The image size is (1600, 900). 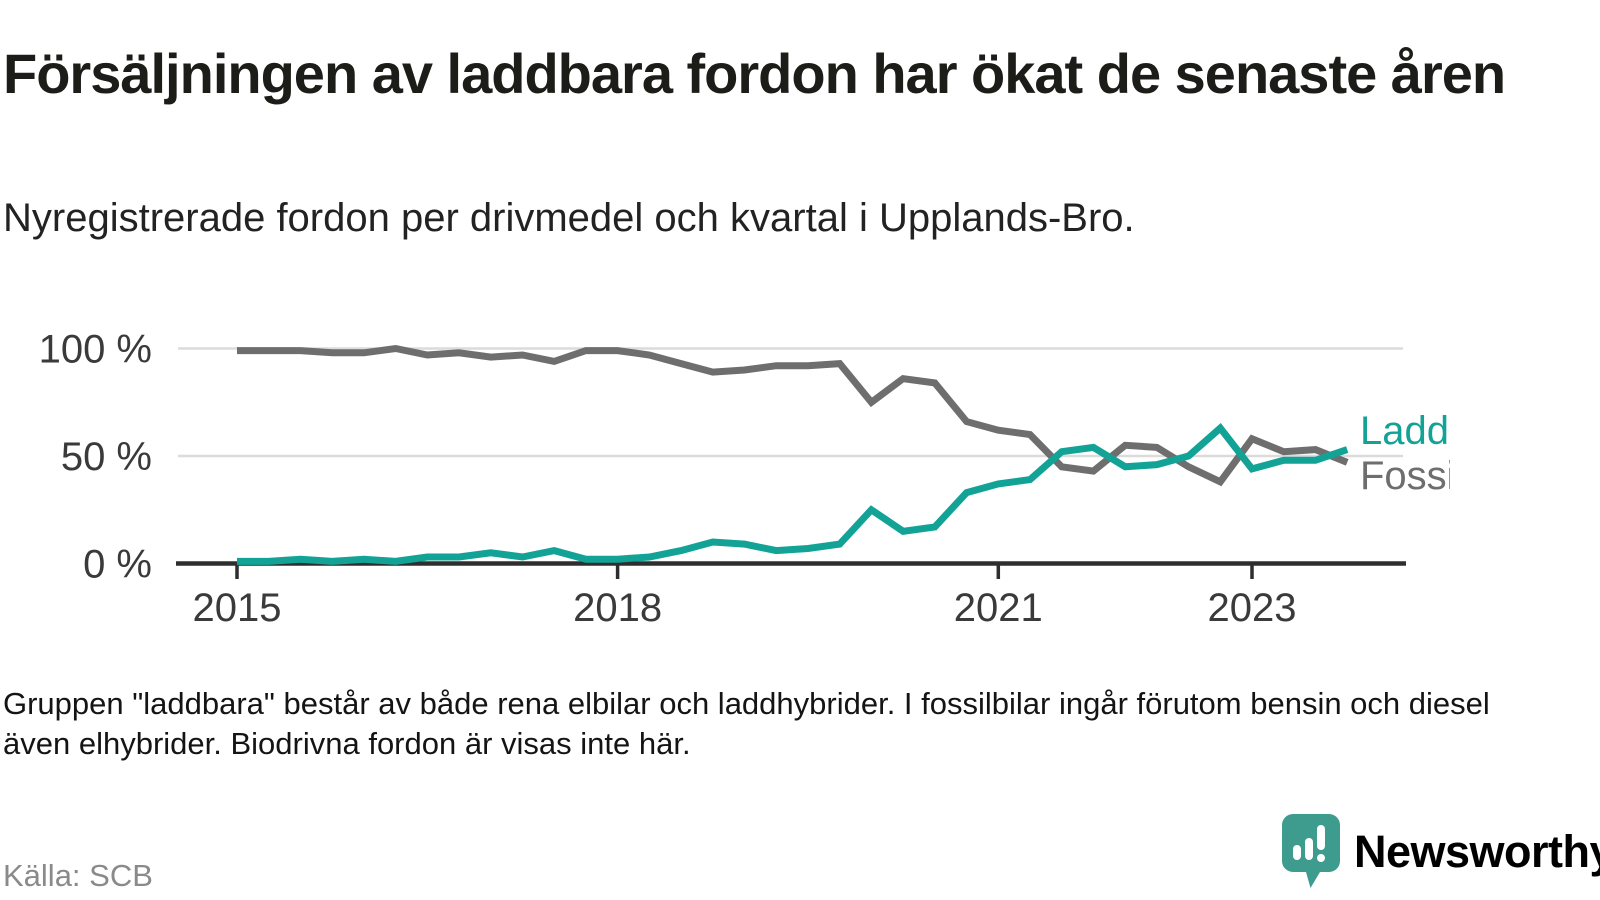 I want to click on series-line-fossilbilar, so click(x=793, y=415).